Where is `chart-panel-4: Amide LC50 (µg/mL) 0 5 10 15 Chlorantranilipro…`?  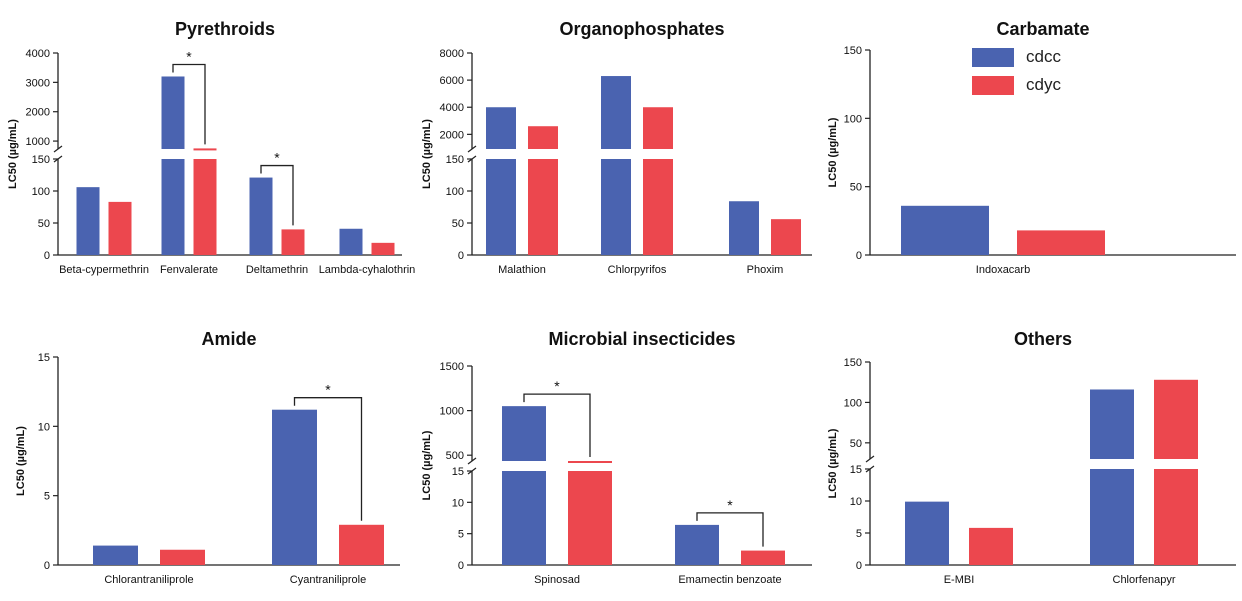
chart-panel-4: Amide LC50 (µg/mL) 0 5 10 15 Chlorantranilipro… is located at coordinates (207, 457).